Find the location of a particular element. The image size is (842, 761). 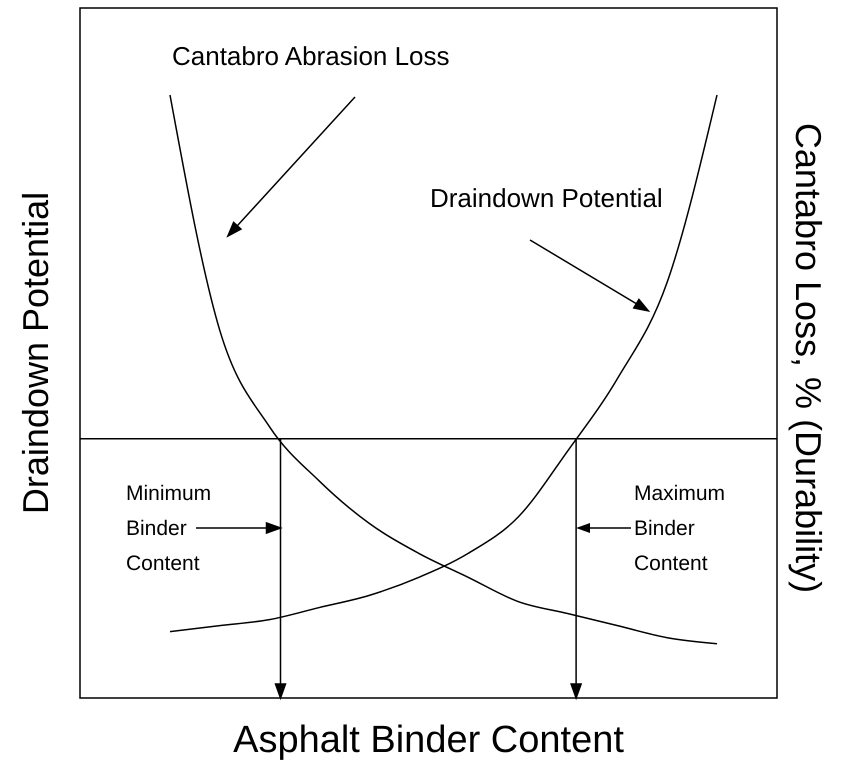

y-axis-title: Draindown Potential is located at coordinates (35, 353).